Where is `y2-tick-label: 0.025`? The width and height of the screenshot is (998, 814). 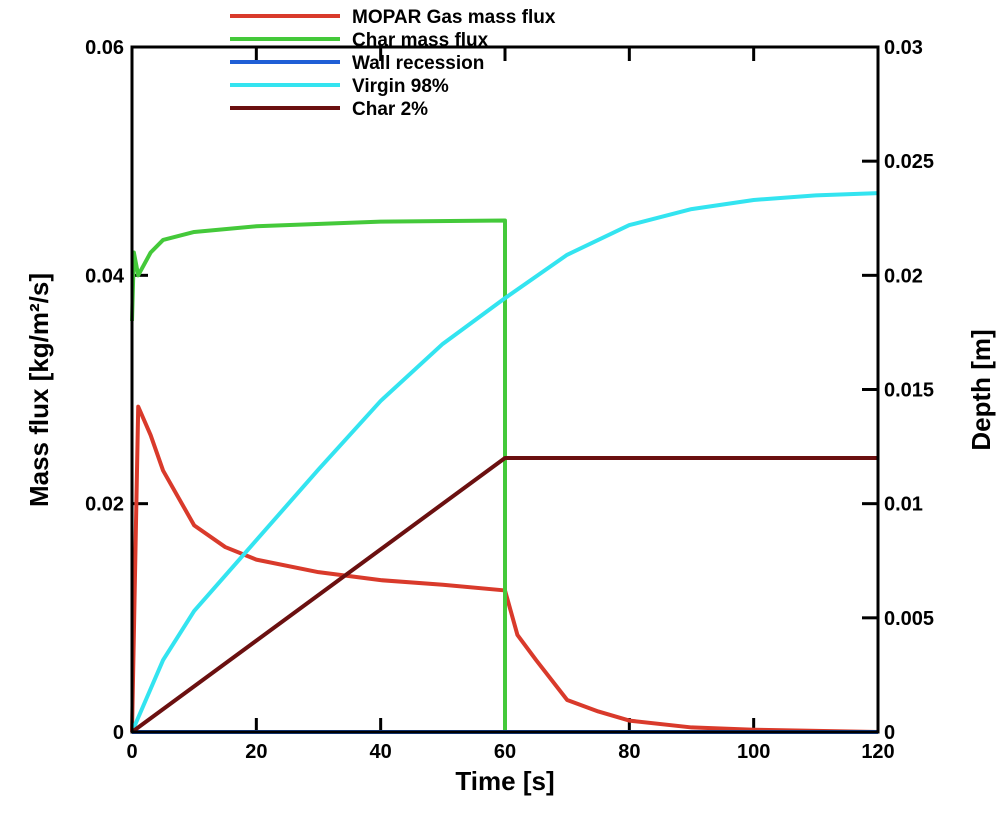
y2-tick-label: 0.025 is located at coordinates (909, 162).